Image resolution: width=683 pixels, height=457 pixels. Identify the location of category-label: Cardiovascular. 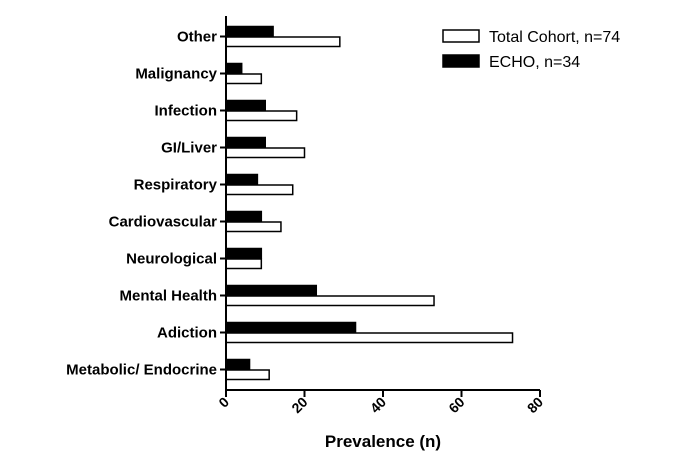
(163, 222).